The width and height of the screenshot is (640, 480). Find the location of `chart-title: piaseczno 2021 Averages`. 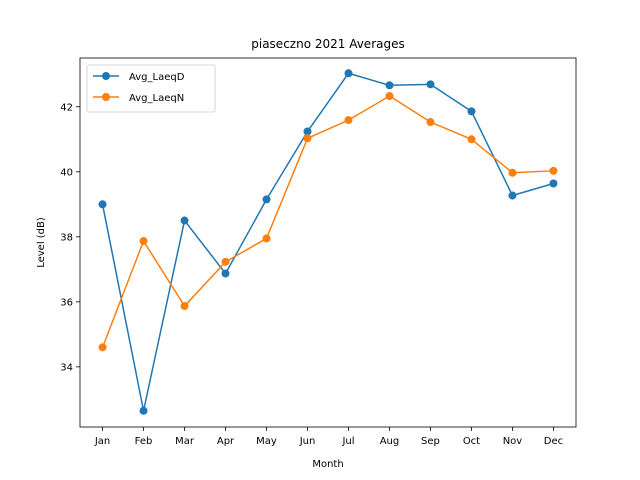

chart-title: piaseczno 2021 Averages is located at coordinates (327, 44).